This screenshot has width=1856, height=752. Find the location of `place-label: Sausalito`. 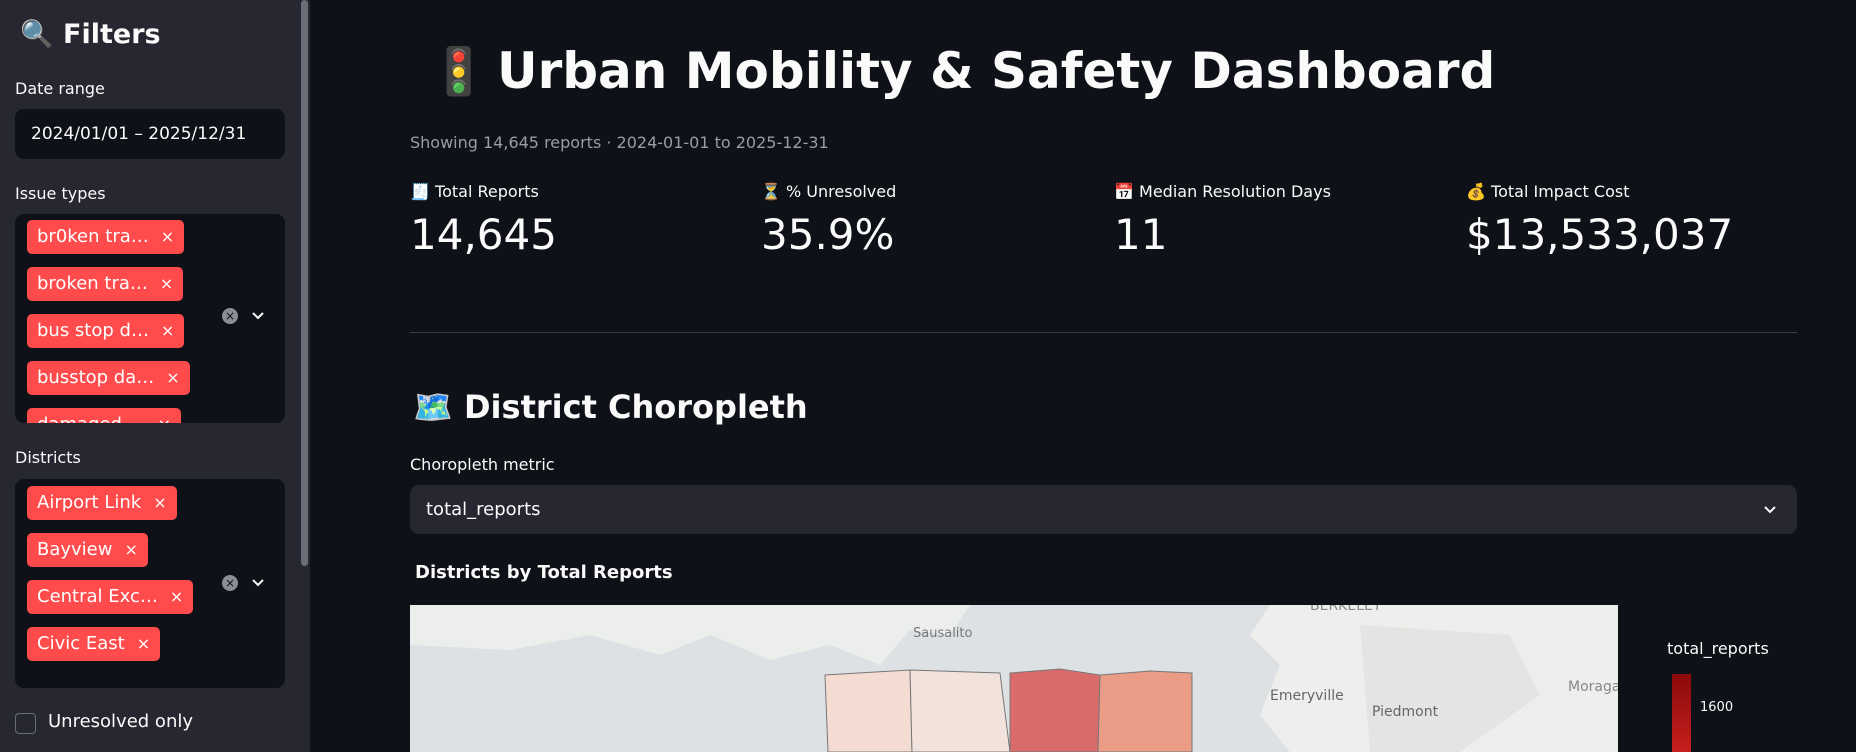

place-label: Sausalito is located at coordinates (943, 633).